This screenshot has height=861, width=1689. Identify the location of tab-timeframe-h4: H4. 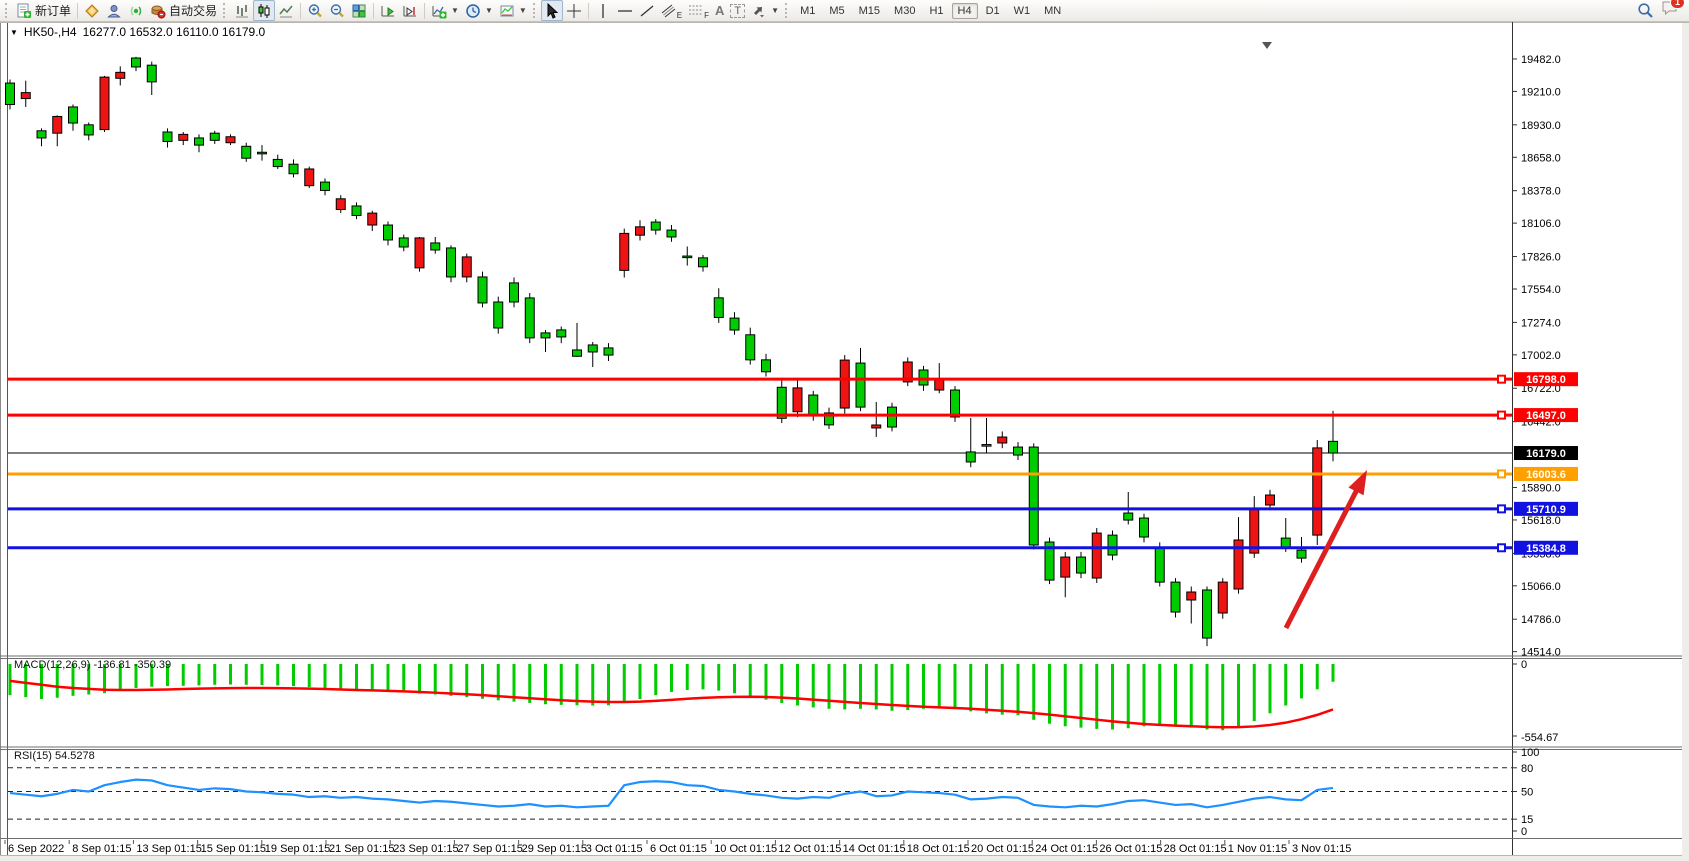
(964, 10).